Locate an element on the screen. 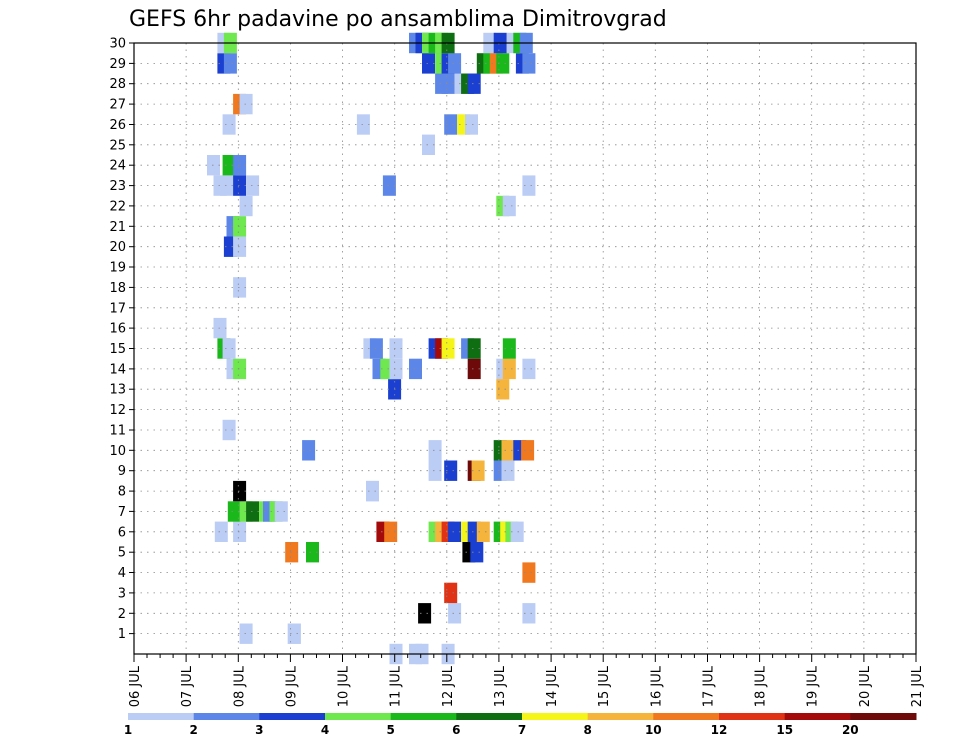  y-tick-label: 3 is located at coordinates (122, 593).